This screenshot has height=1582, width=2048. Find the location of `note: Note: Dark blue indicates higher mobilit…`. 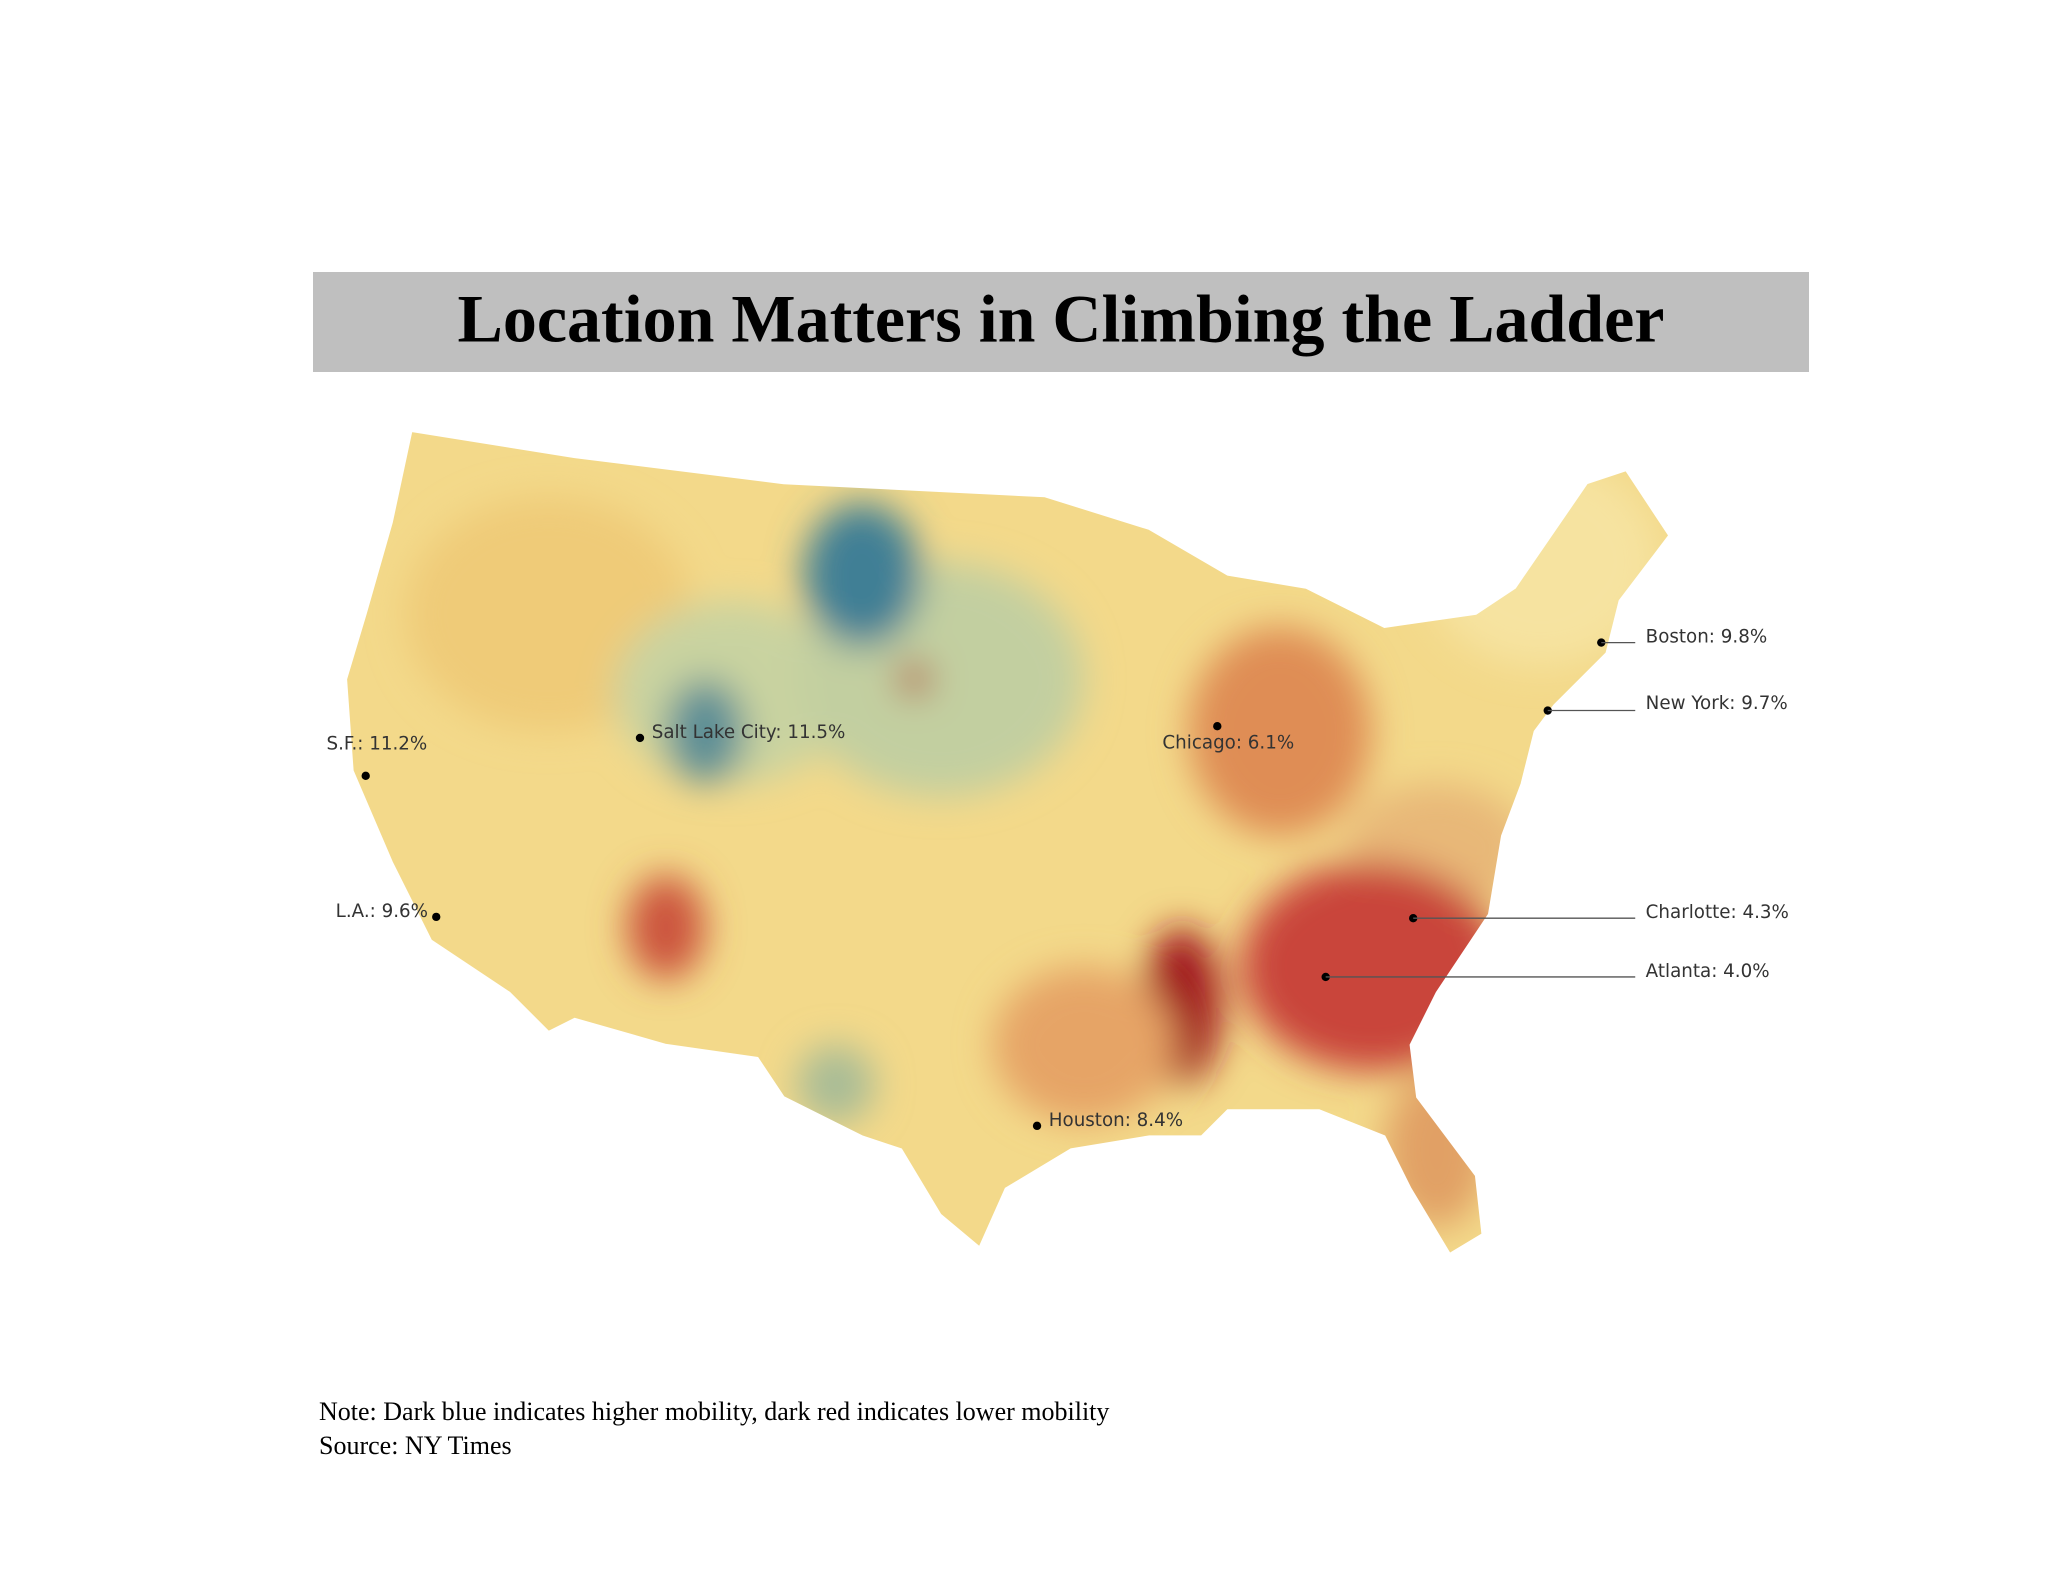

note: Note: Dark blue indicates higher mobilit… is located at coordinates (714, 1411).